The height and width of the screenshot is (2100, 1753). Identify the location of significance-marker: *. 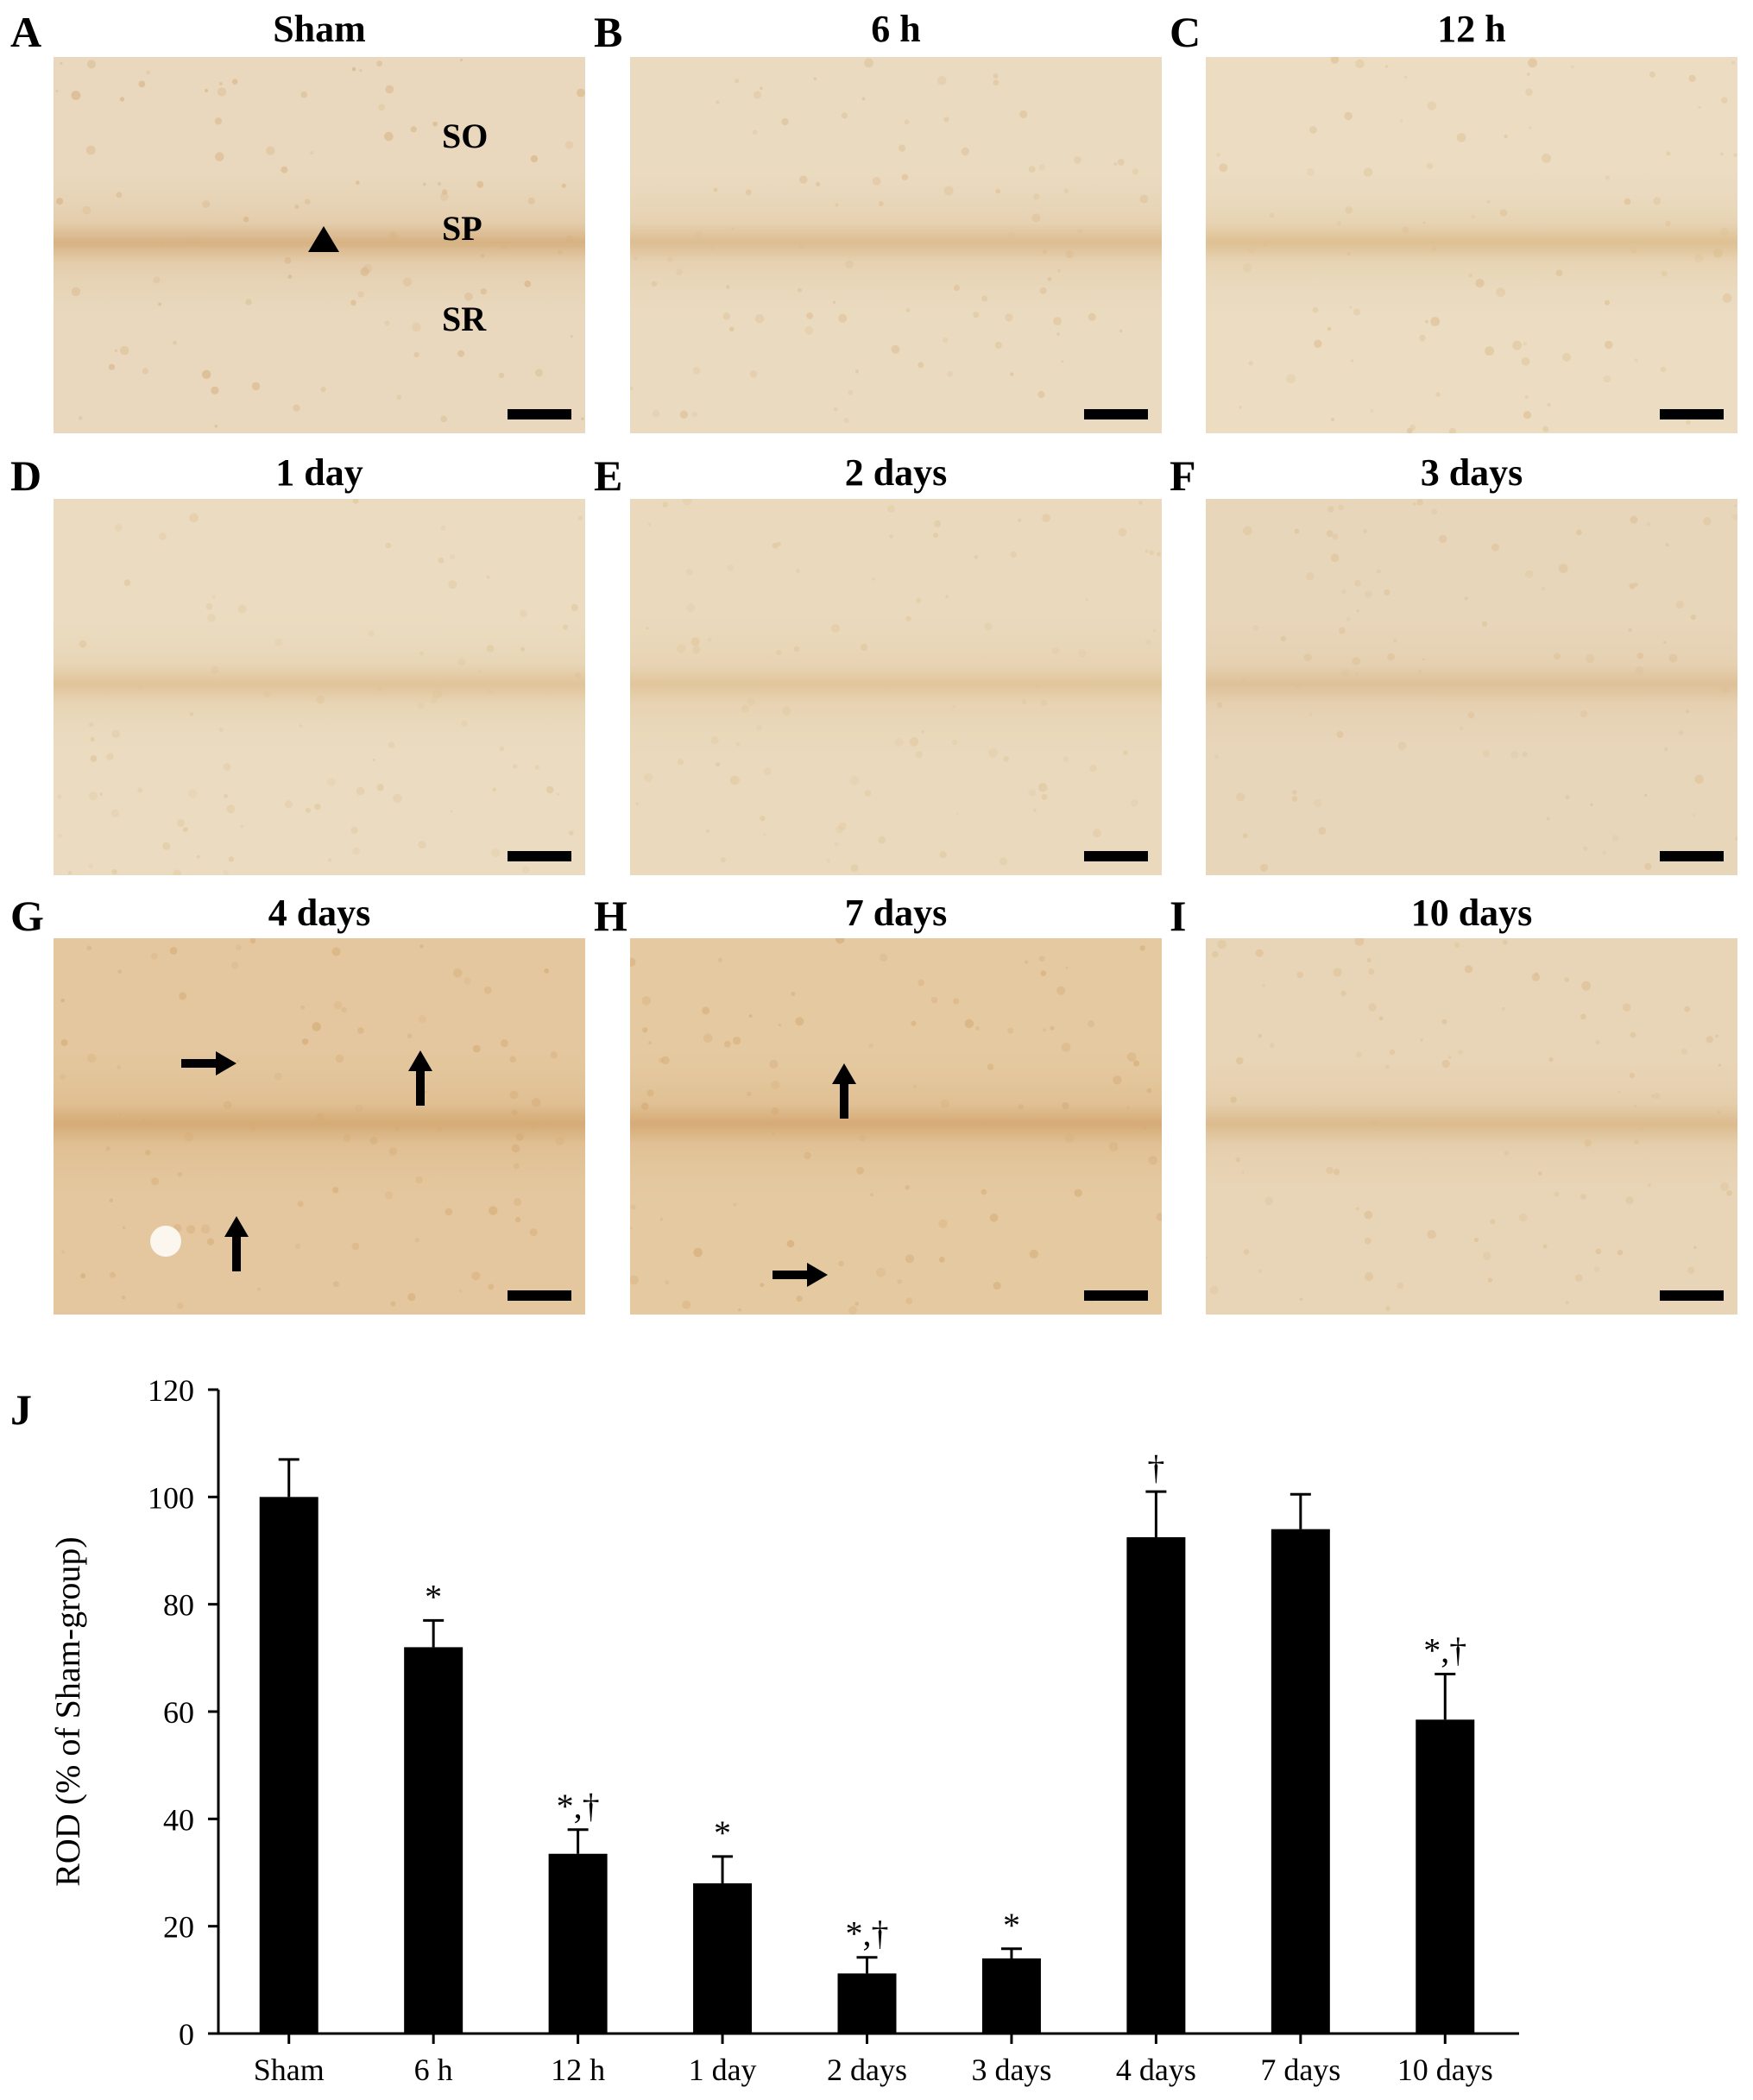
(1011, 1925).